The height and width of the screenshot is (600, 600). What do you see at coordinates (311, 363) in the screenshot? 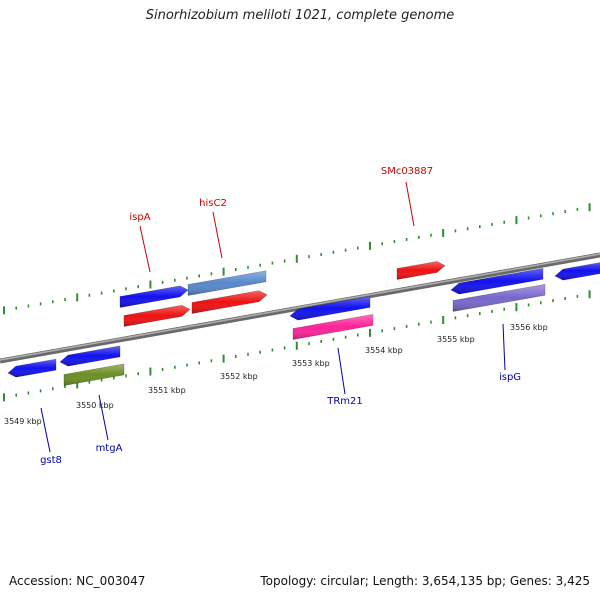
I see `scale-tick-label: 3553 kbp` at bounding box center [311, 363].